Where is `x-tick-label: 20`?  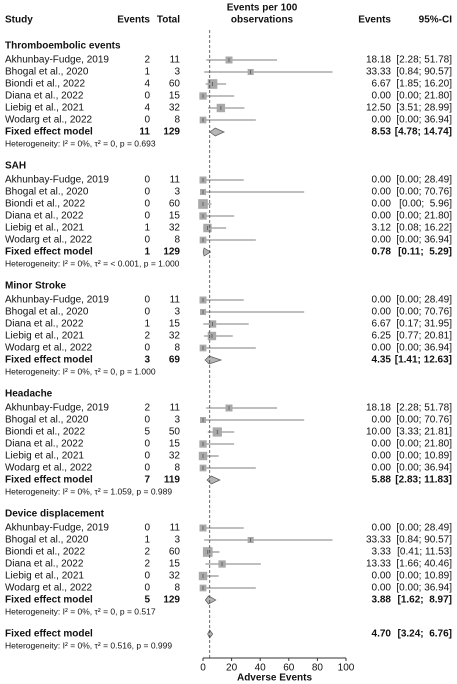
x-tick-label: 20 is located at coordinates (232, 668).